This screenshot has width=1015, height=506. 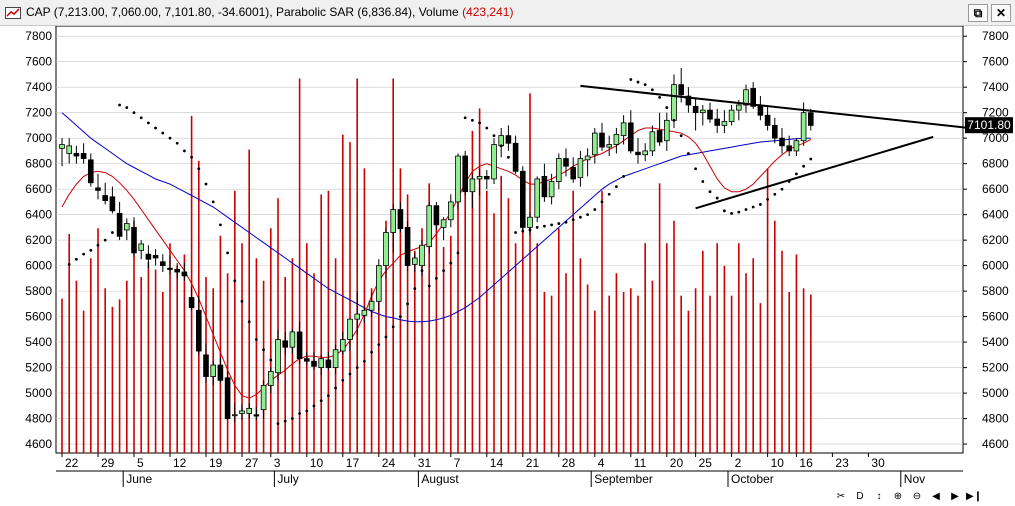 I want to click on close-icon: ✕, so click(x=1001, y=13).